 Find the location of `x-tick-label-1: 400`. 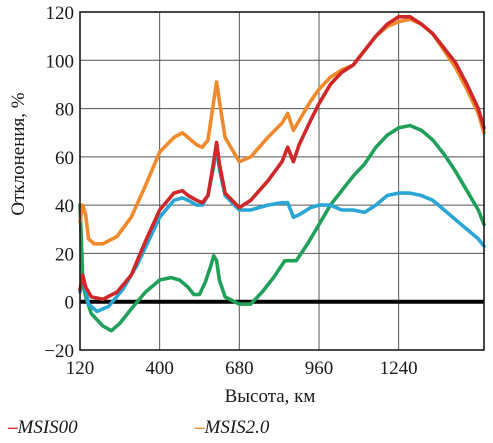

x-tick-label-1: 400 is located at coordinates (159, 368).